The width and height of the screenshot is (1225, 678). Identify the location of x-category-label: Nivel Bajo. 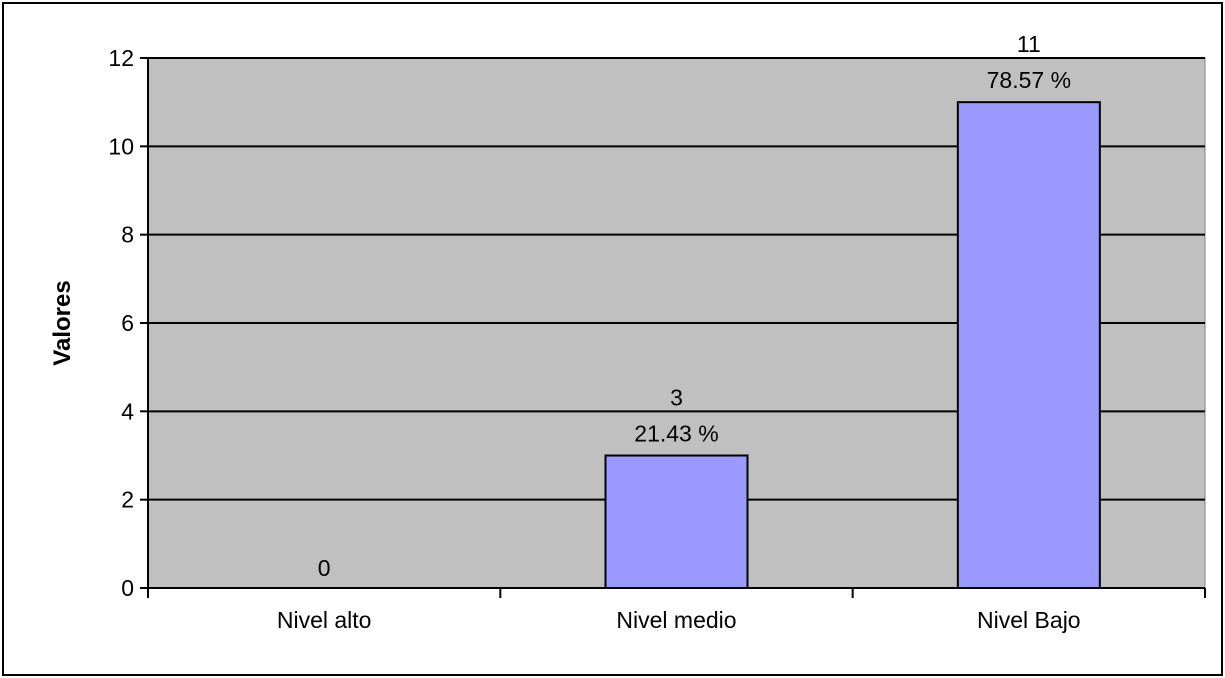
(1029, 620).